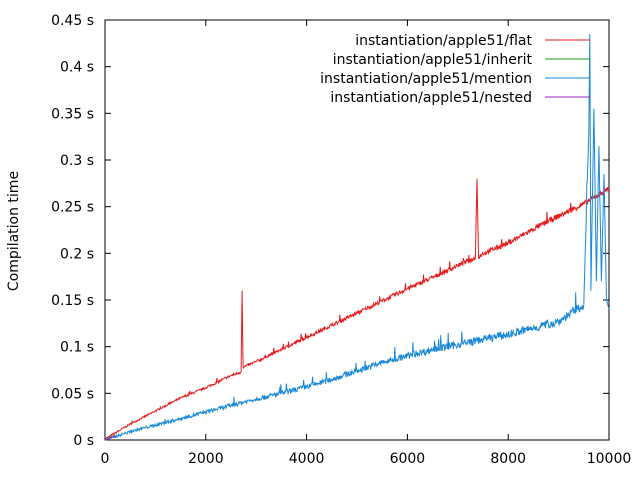 This screenshot has height=480, width=640. Describe the element at coordinates (72, 21) in the screenshot. I see `y-tick-label: 0.45 s` at that location.